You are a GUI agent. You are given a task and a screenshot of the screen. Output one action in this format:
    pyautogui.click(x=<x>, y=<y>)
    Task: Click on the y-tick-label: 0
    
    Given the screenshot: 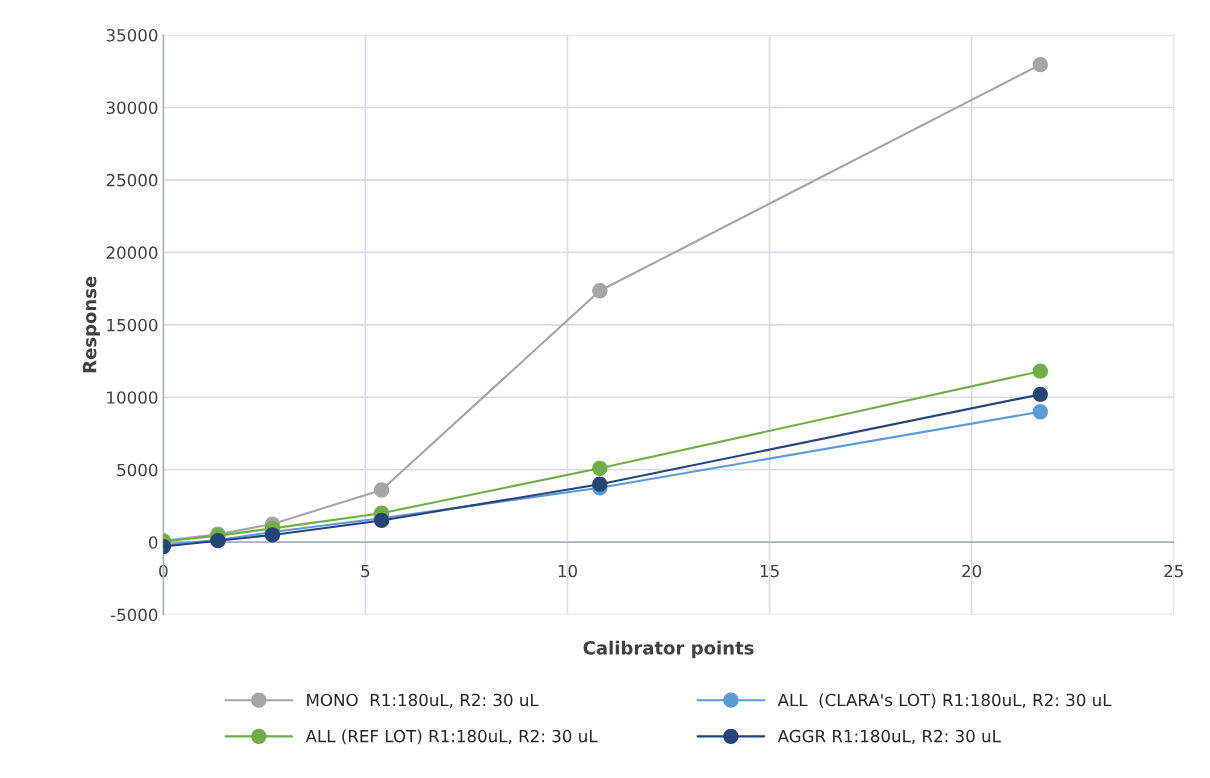 What is the action you would take?
    pyautogui.click(x=153, y=542)
    